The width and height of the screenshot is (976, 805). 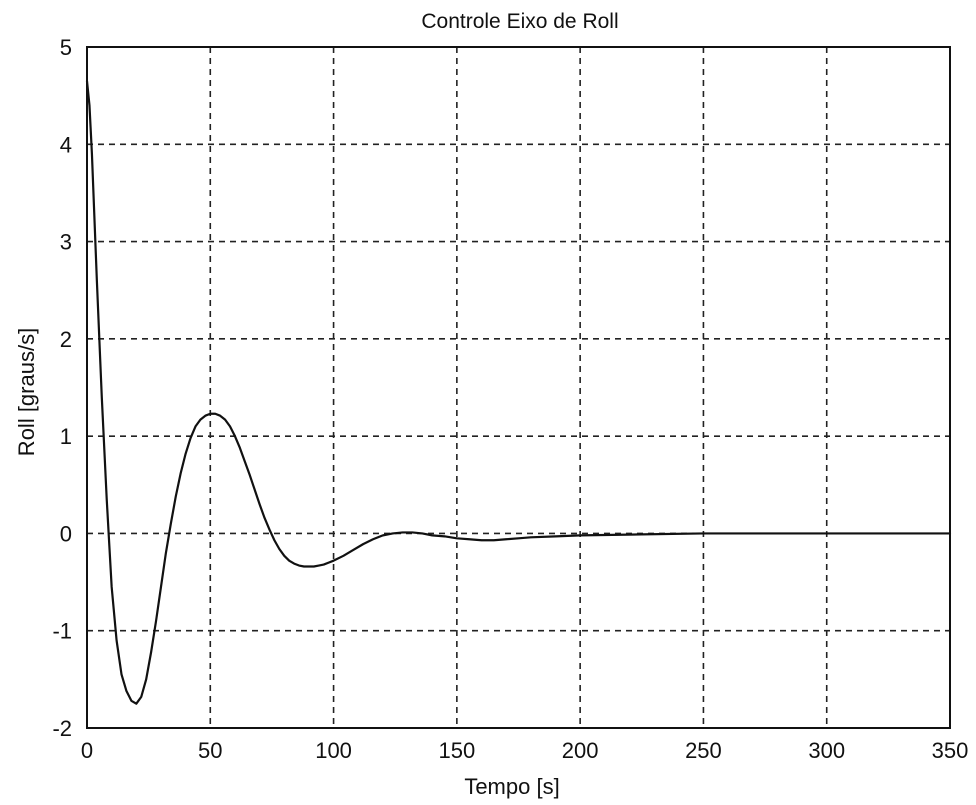 I want to click on x-tick-label: 350, so click(x=950, y=750).